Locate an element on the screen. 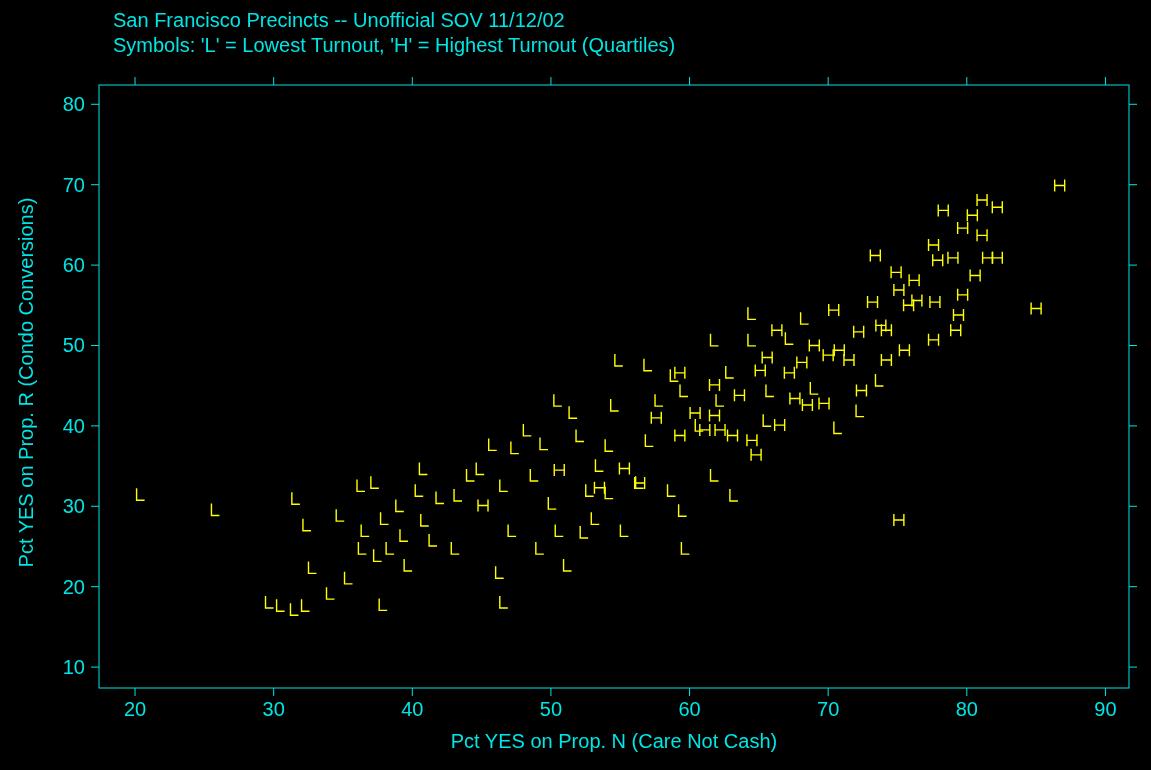 This screenshot has height=770, width=1151. x-tick-label: 80 is located at coordinates (966, 709).